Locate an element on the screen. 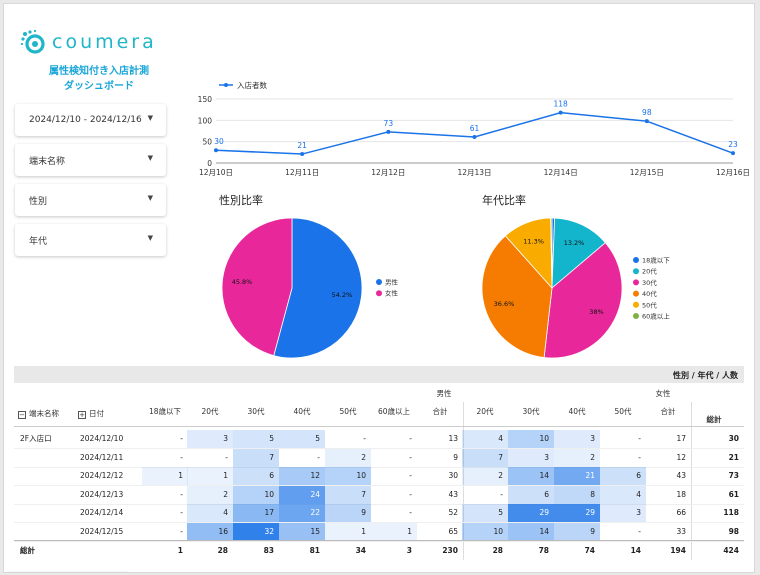 The width and height of the screenshot is (760, 575). row-total-cell: 73 is located at coordinates (733, 475).